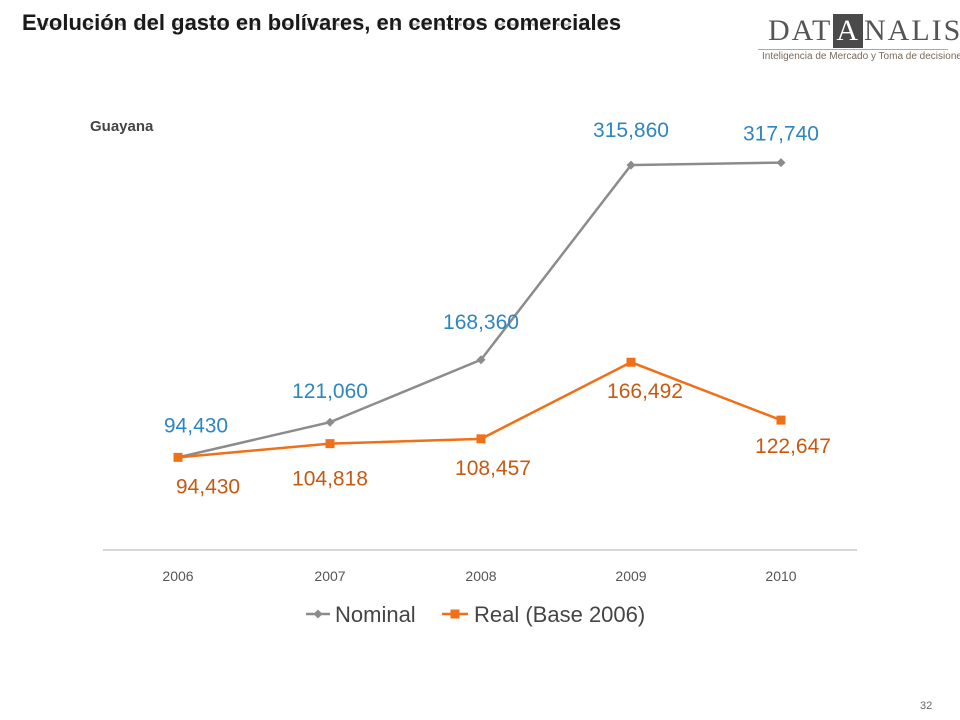 The width and height of the screenshot is (960, 720). Describe the element at coordinates (330, 422) in the screenshot. I see `nominal-point-2007` at that location.